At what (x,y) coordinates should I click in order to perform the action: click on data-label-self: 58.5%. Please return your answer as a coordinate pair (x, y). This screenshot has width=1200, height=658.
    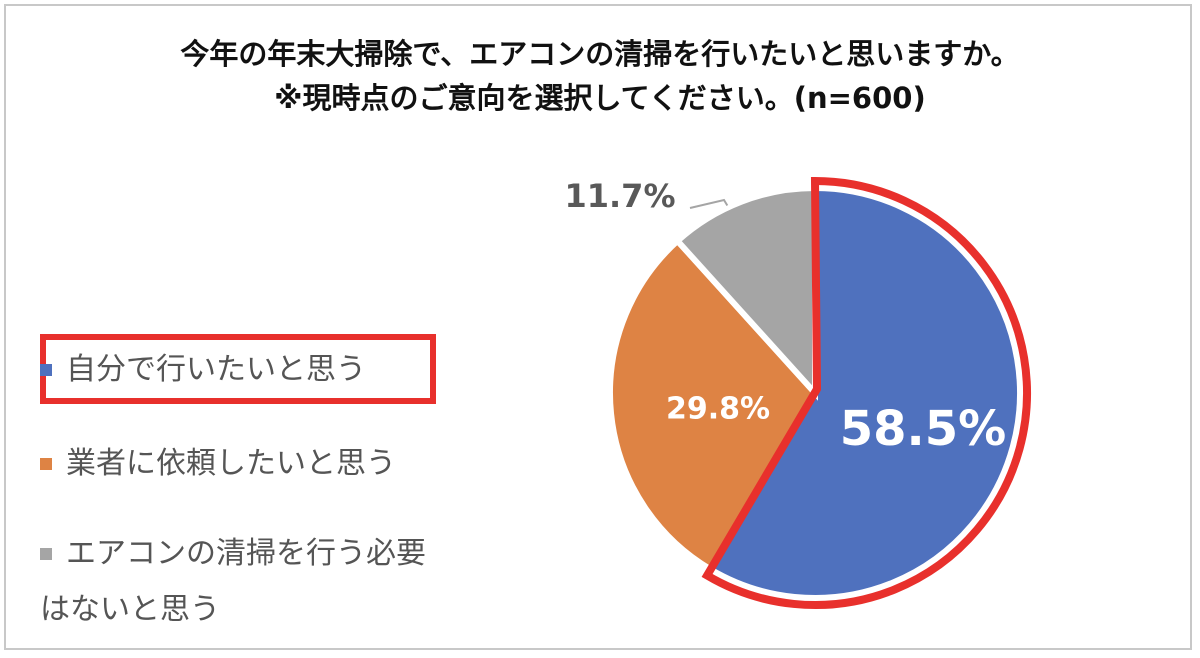
    Looking at the image, I should click on (923, 429).